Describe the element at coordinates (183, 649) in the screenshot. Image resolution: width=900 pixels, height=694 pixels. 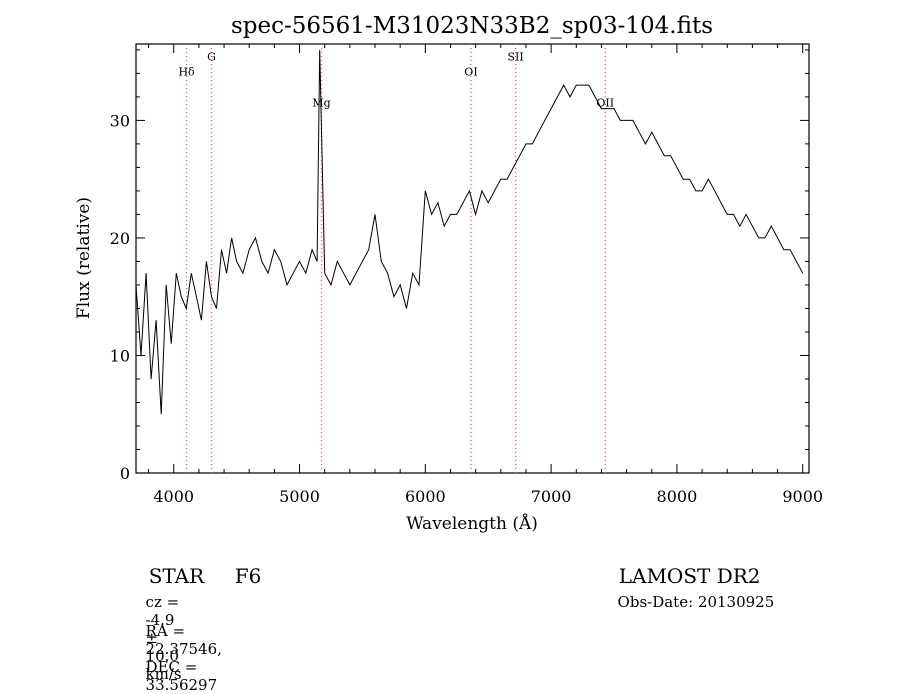
I see `ra-value: 22.37546,` at that location.